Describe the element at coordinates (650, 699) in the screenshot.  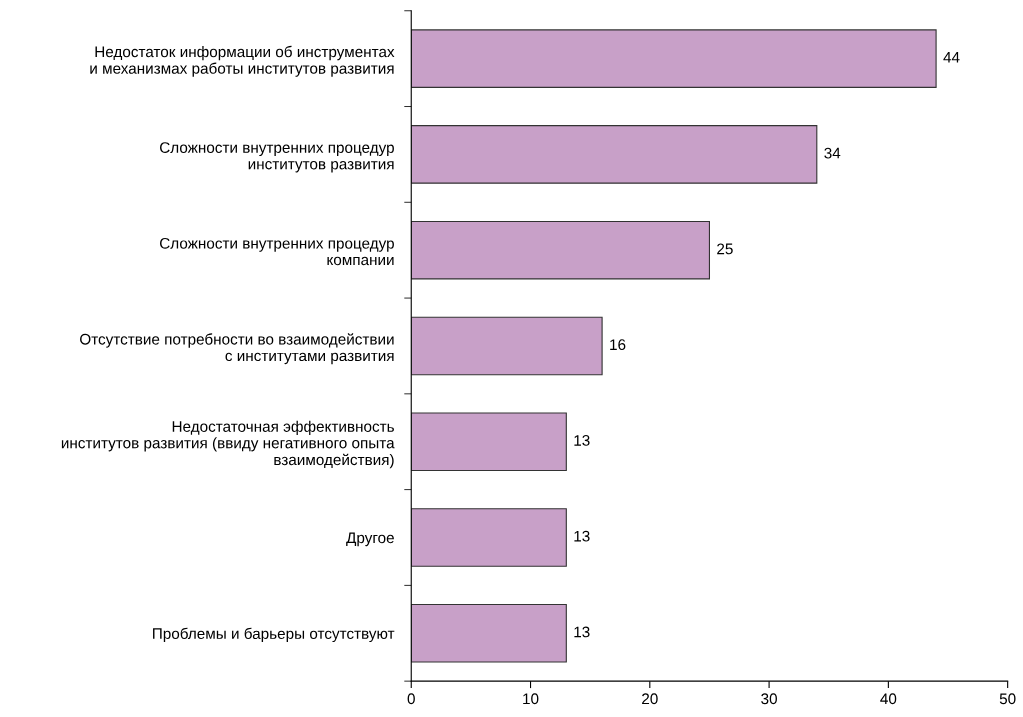
I see `x-tick-label: 20` at that location.